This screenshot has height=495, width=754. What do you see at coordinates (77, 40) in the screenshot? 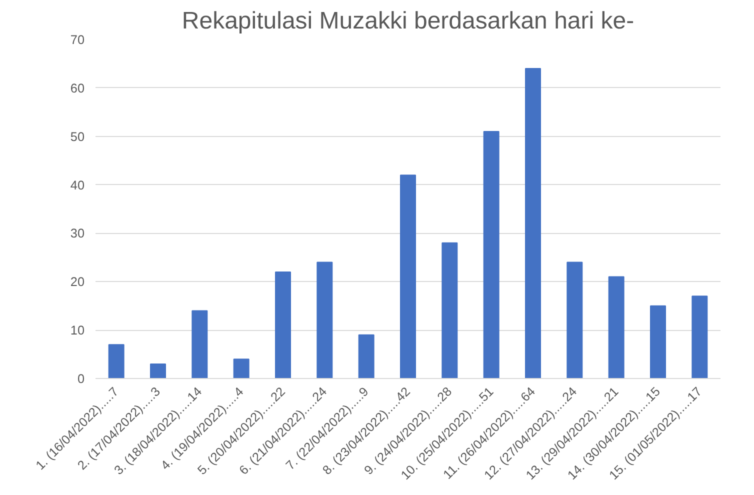
I see `y-tick-label: 70` at bounding box center [77, 40].